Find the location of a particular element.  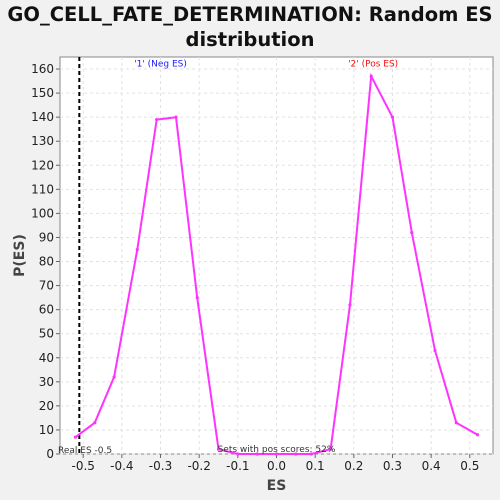

x-tick-label: 0.4 is located at coordinates (431, 466).